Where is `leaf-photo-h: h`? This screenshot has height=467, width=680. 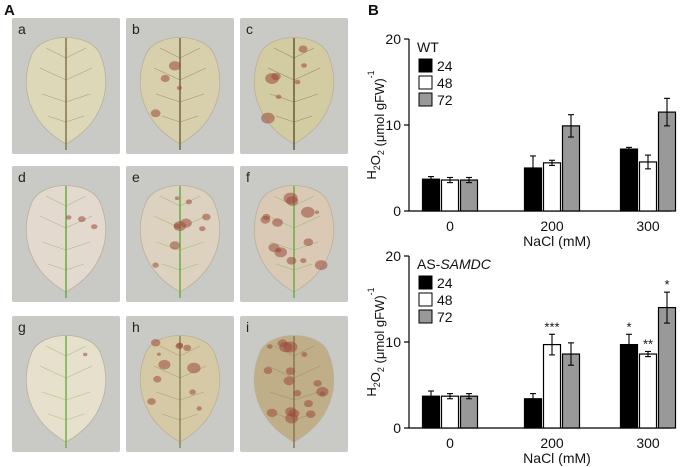 leaf-photo-h: h is located at coordinates (180, 384).